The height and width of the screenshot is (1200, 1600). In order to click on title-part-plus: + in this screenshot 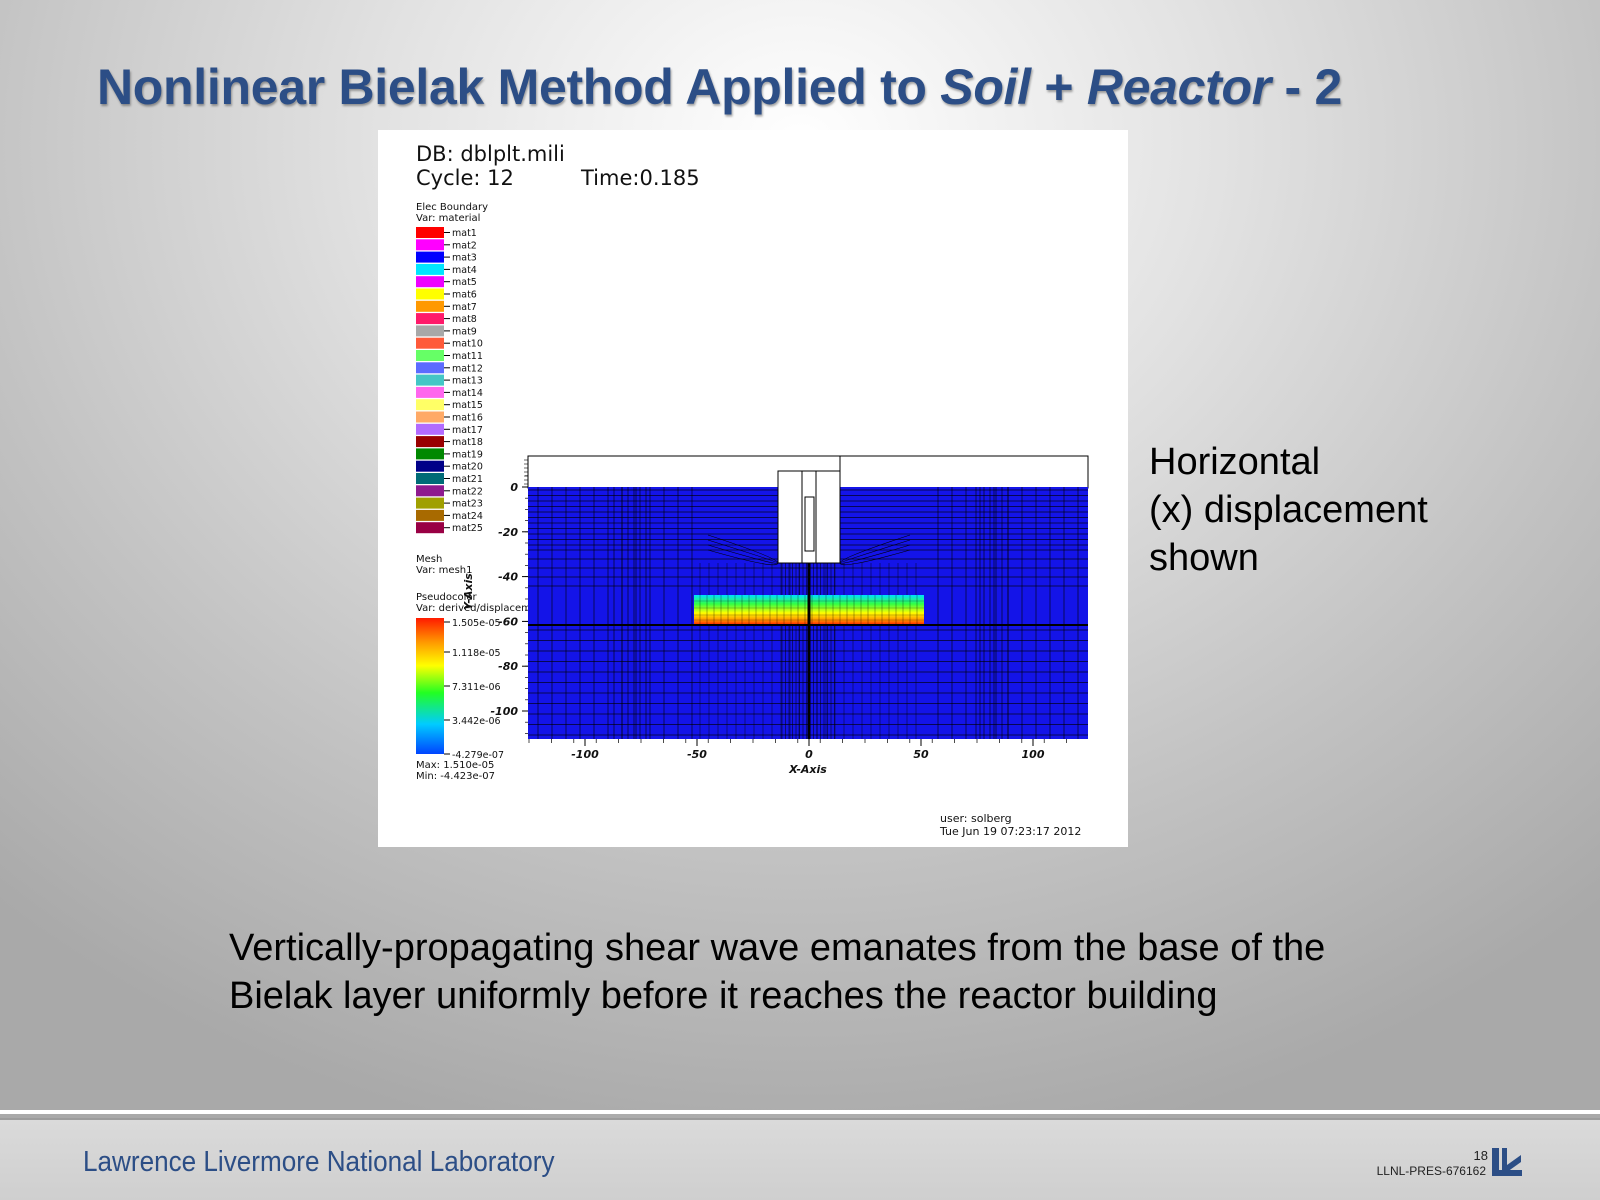, I will do `click(1058, 87)`.